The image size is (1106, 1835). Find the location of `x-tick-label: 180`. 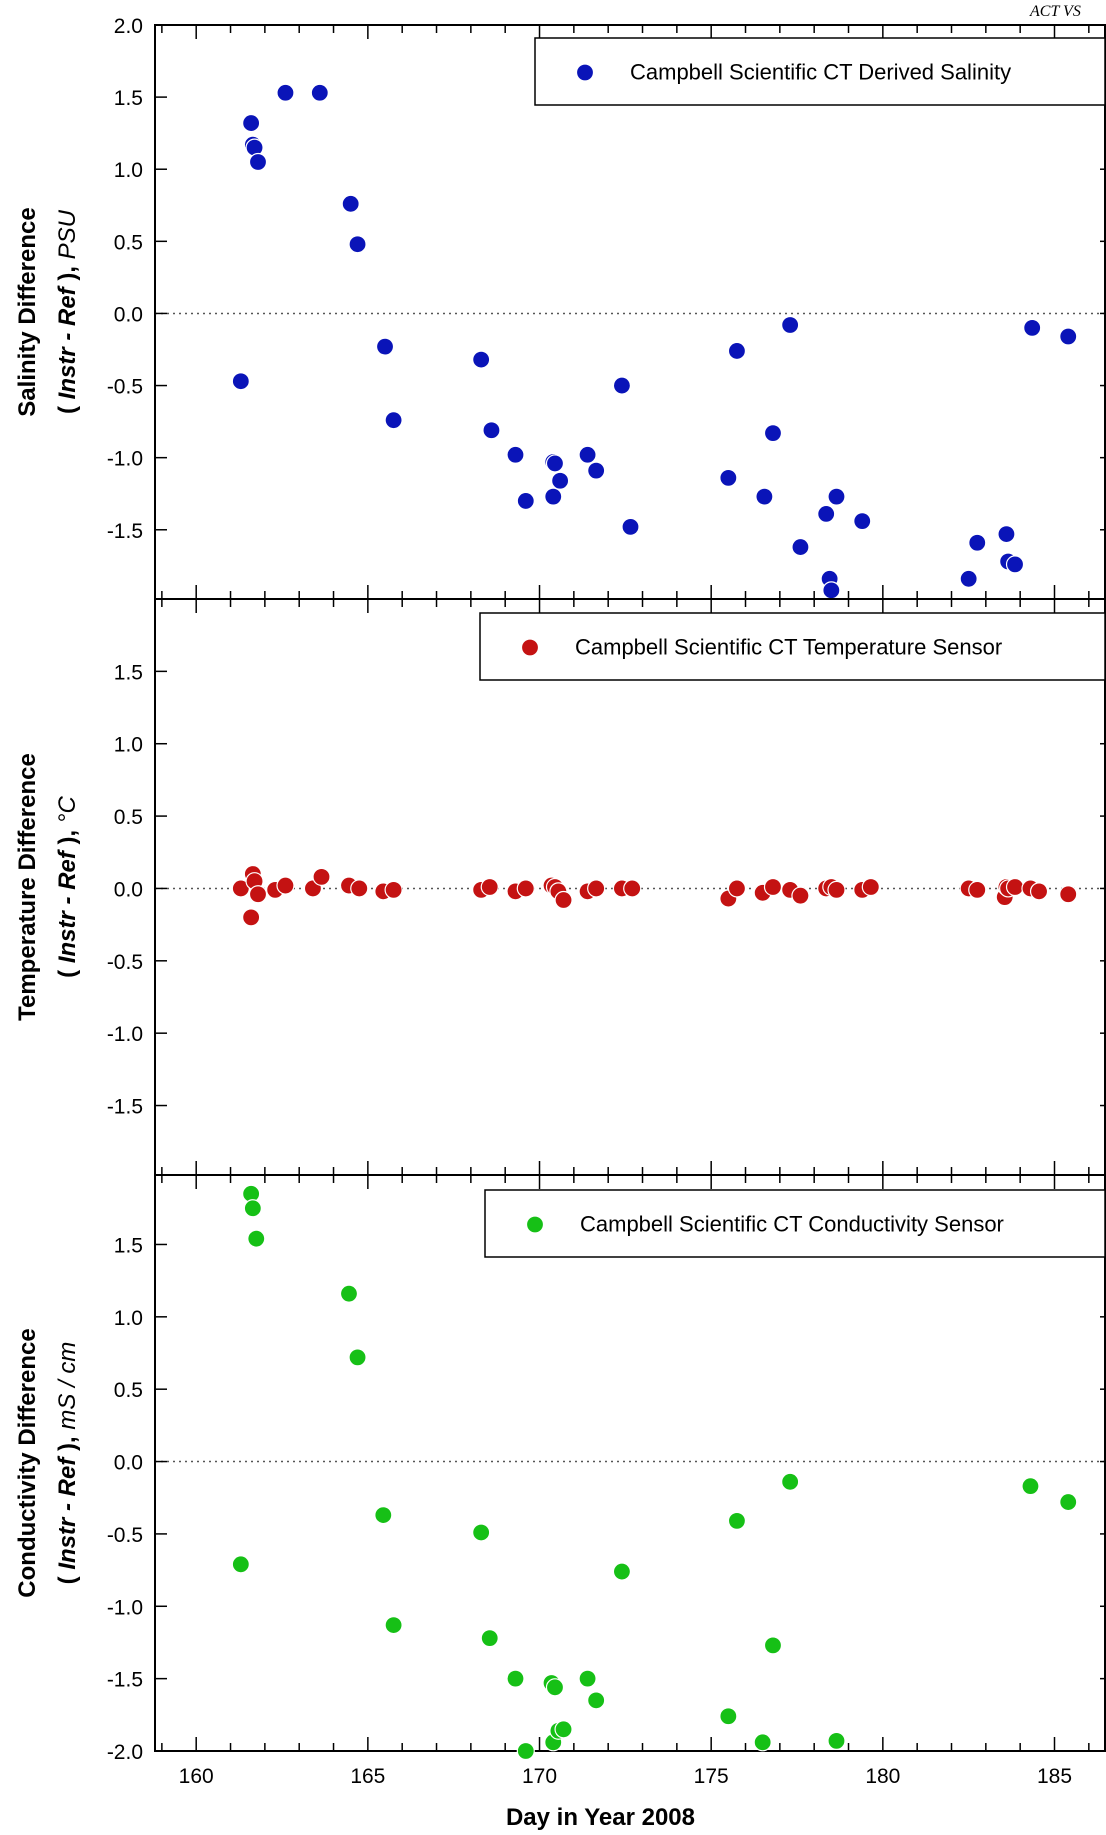

x-tick-label: 180 is located at coordinates (882, 1776).